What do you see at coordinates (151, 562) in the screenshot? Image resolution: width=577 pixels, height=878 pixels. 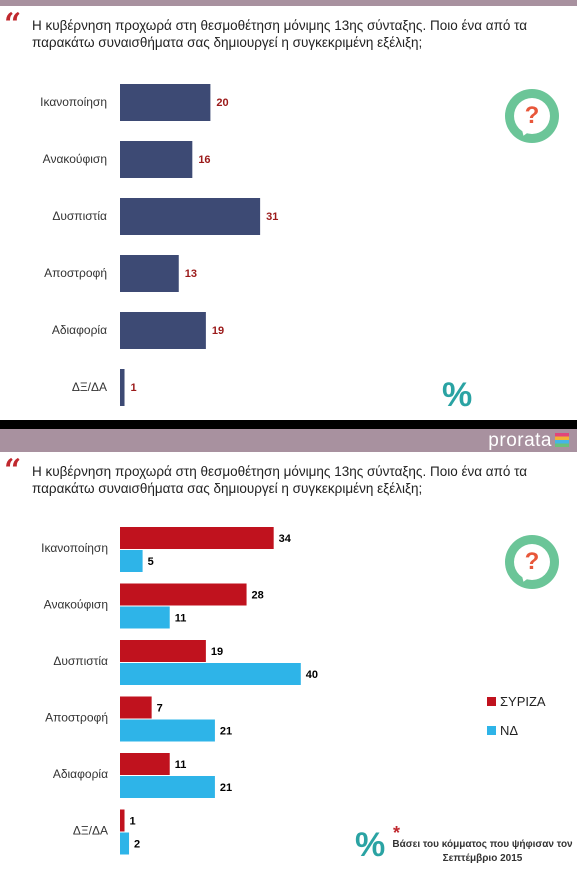 I see `data-label: 5` at bounding box center [151, 562].